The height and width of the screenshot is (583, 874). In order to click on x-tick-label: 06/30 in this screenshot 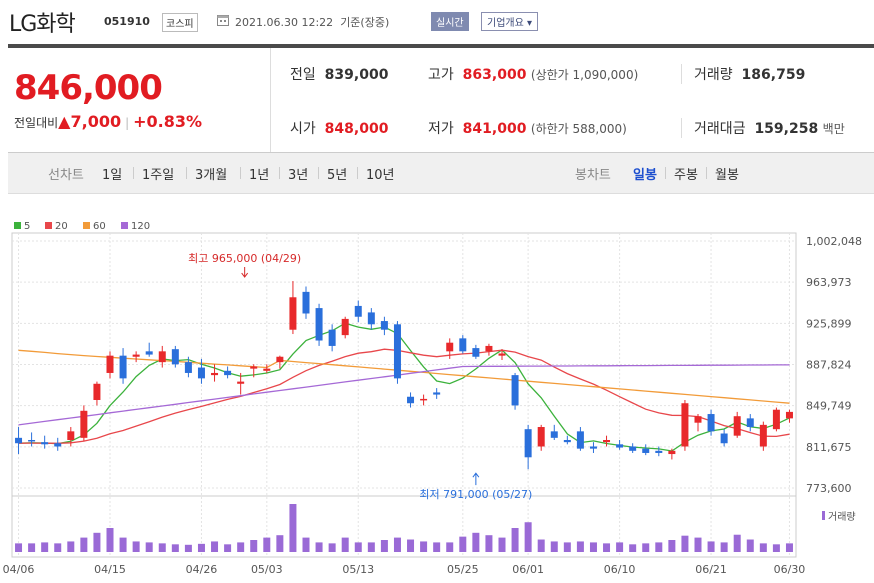, I will do `click(790, 569)`.